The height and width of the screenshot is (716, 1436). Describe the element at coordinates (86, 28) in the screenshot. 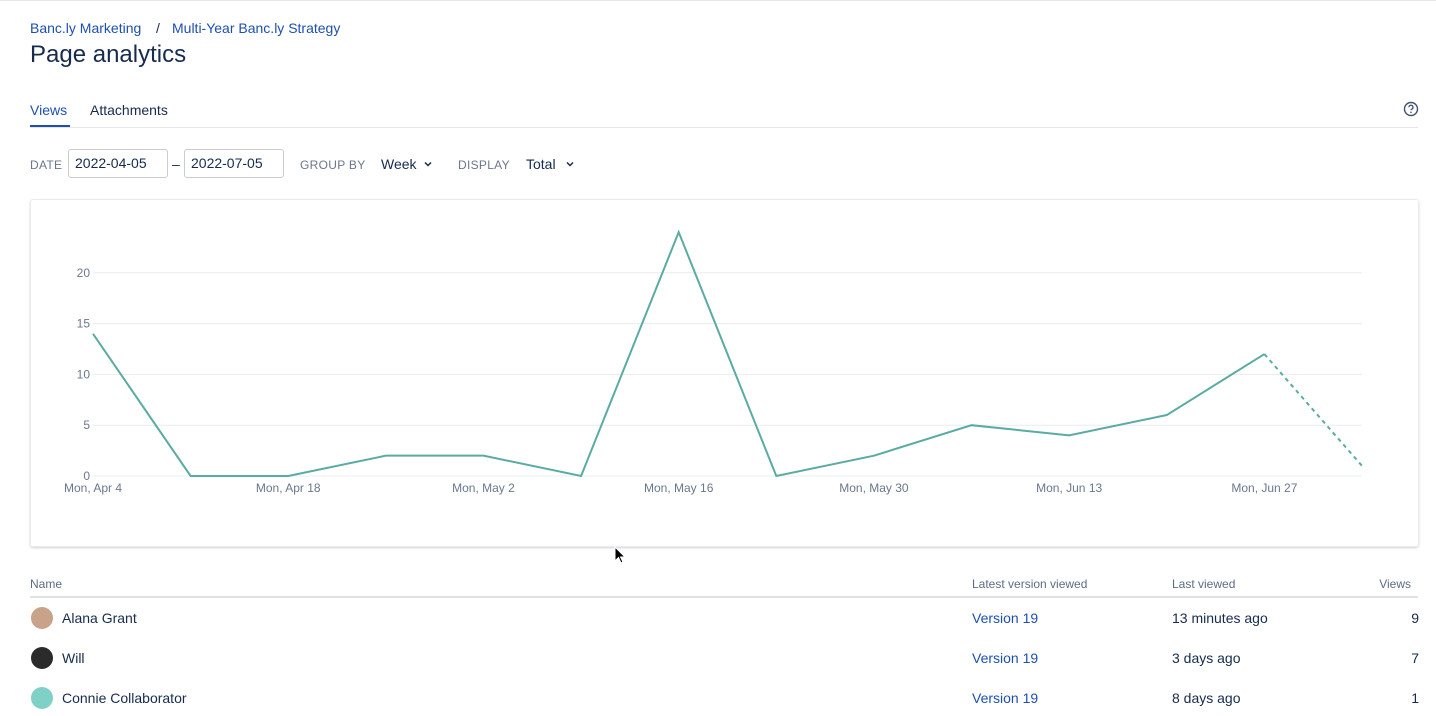

I see `breadcrumb: Banc.ly Marketing` at that location.